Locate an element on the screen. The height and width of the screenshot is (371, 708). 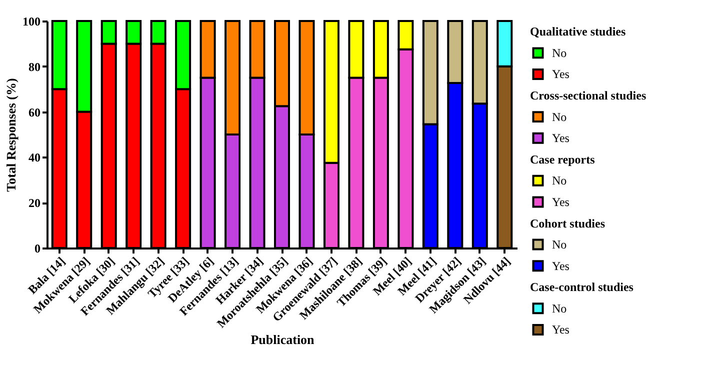
y-tick-label: 80 is located at coordinates (34, 67).